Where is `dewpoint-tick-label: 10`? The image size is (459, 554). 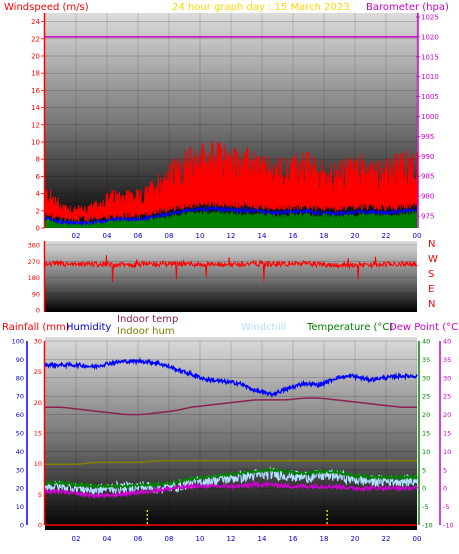 dewpoint-tick-label: 10 is located at coordinates (447, 452).